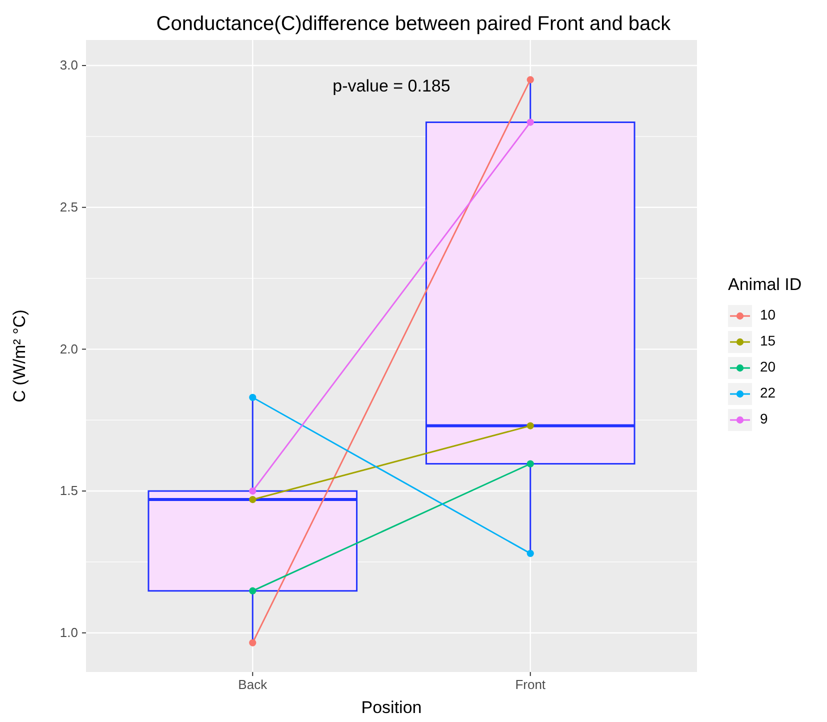 This screenshot has height=722, width=827. What do you see at coordinates (765, 284) in the screenshot?
I see `legend-title: Animal ID` at bounding box center [765, 284].